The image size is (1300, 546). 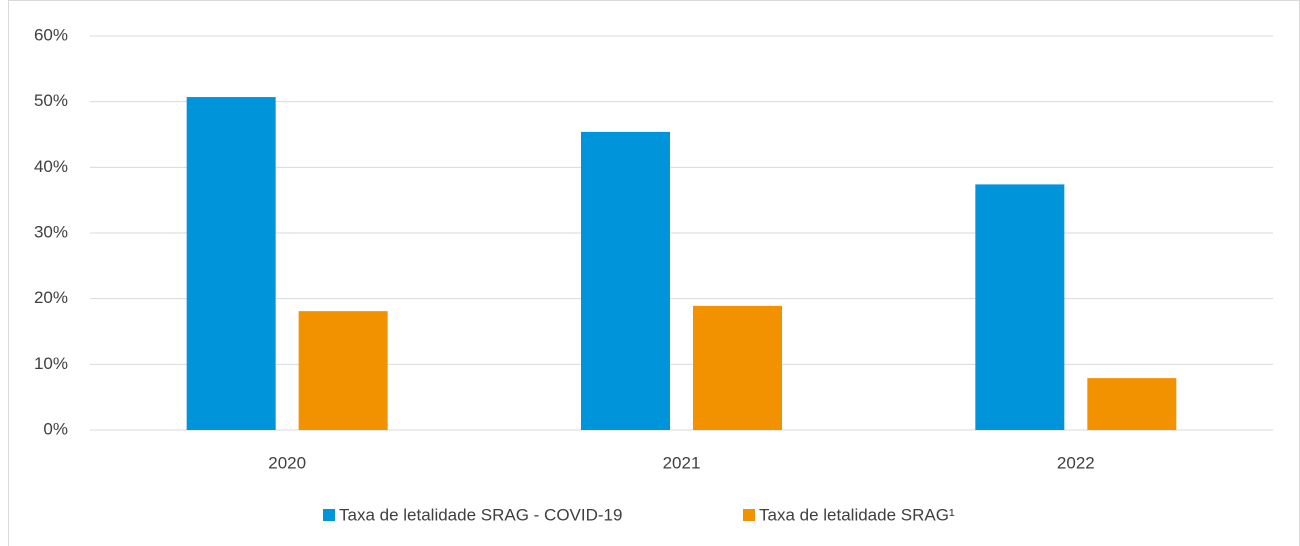 I want to click on legend-label: Taxa de letalidade SRAG - COVID-19, so click(x=480, y=514).